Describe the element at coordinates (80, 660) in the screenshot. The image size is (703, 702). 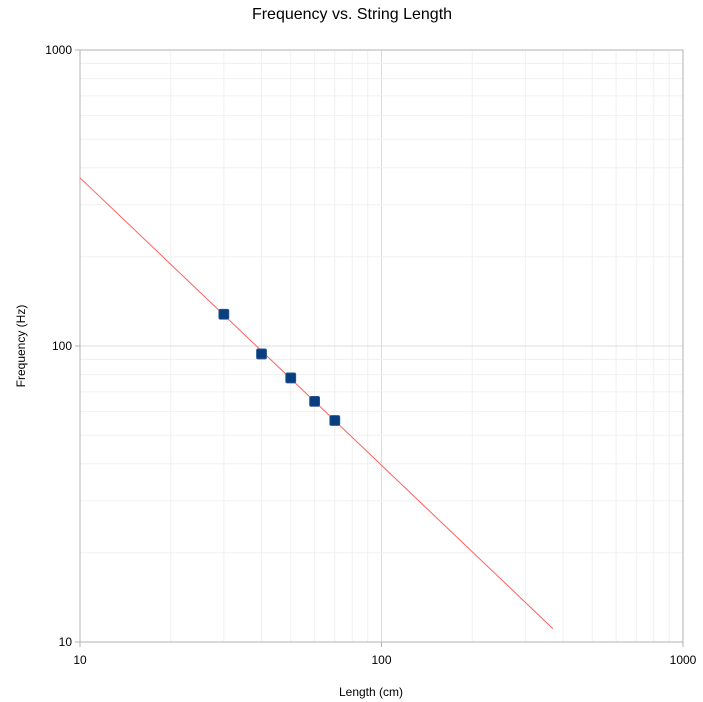
I see `x-tick-label: 10` at that location.